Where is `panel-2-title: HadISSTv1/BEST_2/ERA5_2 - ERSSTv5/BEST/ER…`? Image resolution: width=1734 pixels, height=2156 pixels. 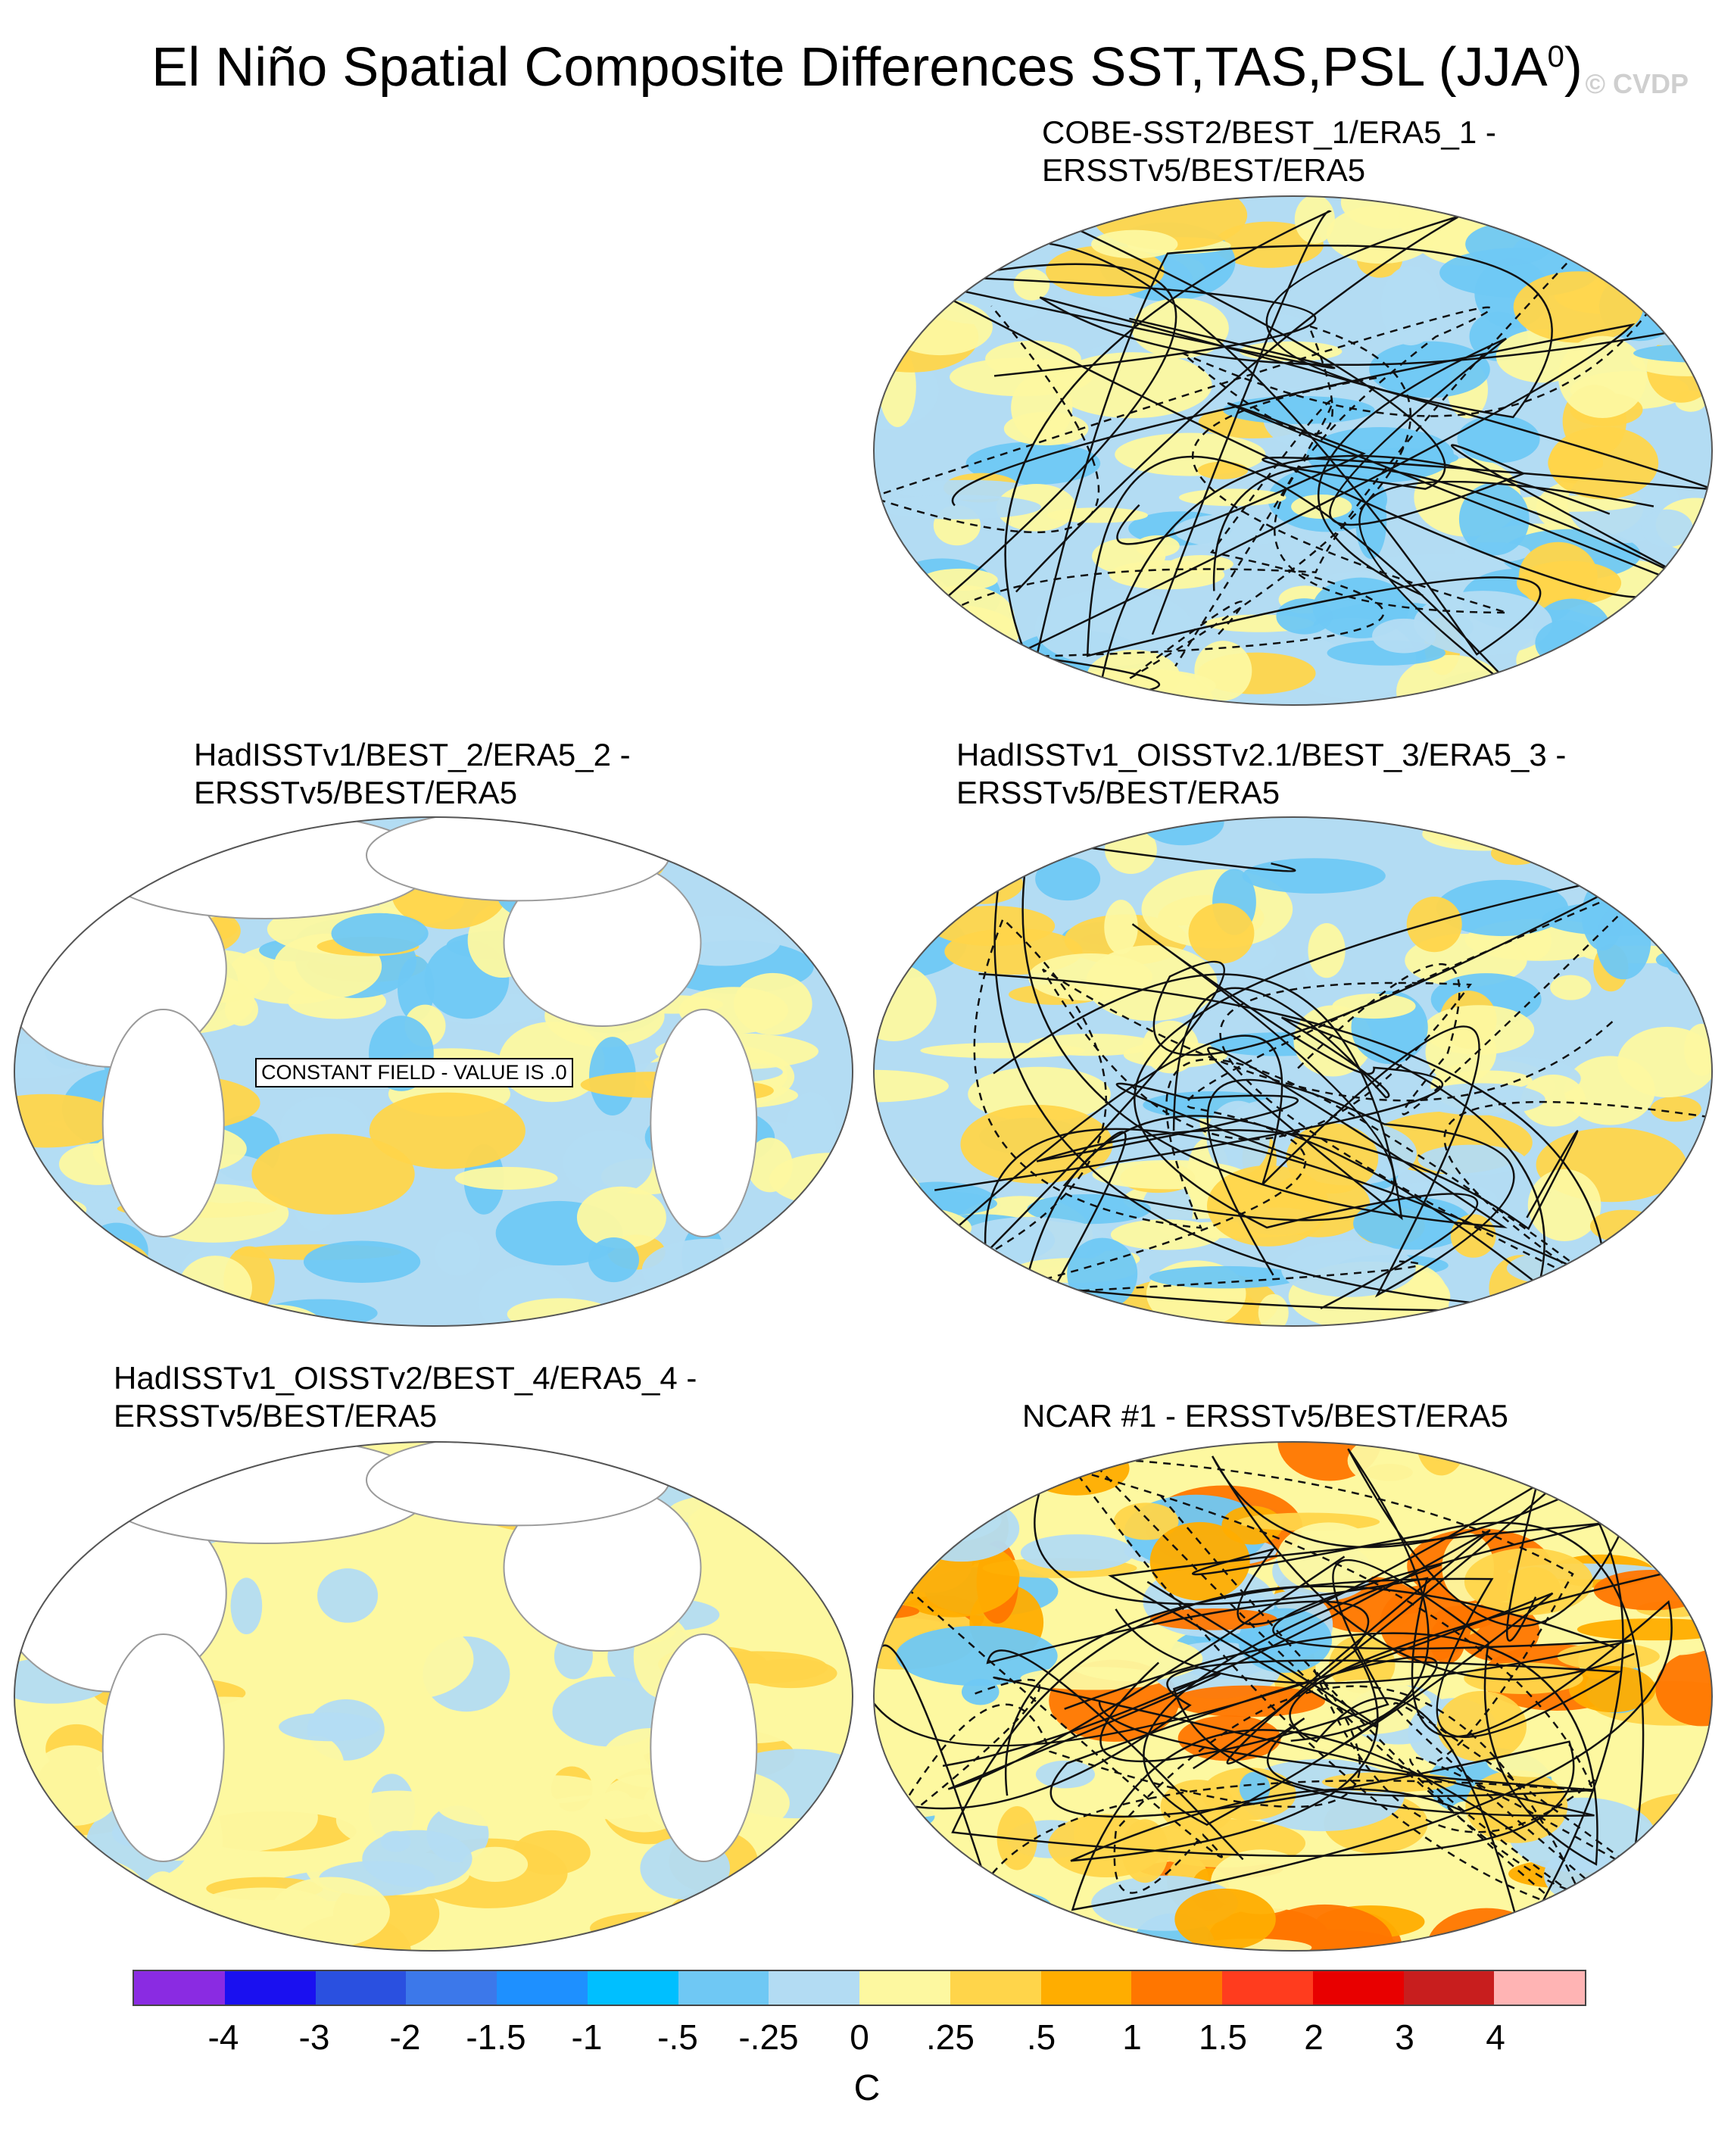 panel-2-title: HadISSTv1/BEST_2/ERA5_2 - ERSSTv5/BEST/ER… is located at coordinates (412, 773).